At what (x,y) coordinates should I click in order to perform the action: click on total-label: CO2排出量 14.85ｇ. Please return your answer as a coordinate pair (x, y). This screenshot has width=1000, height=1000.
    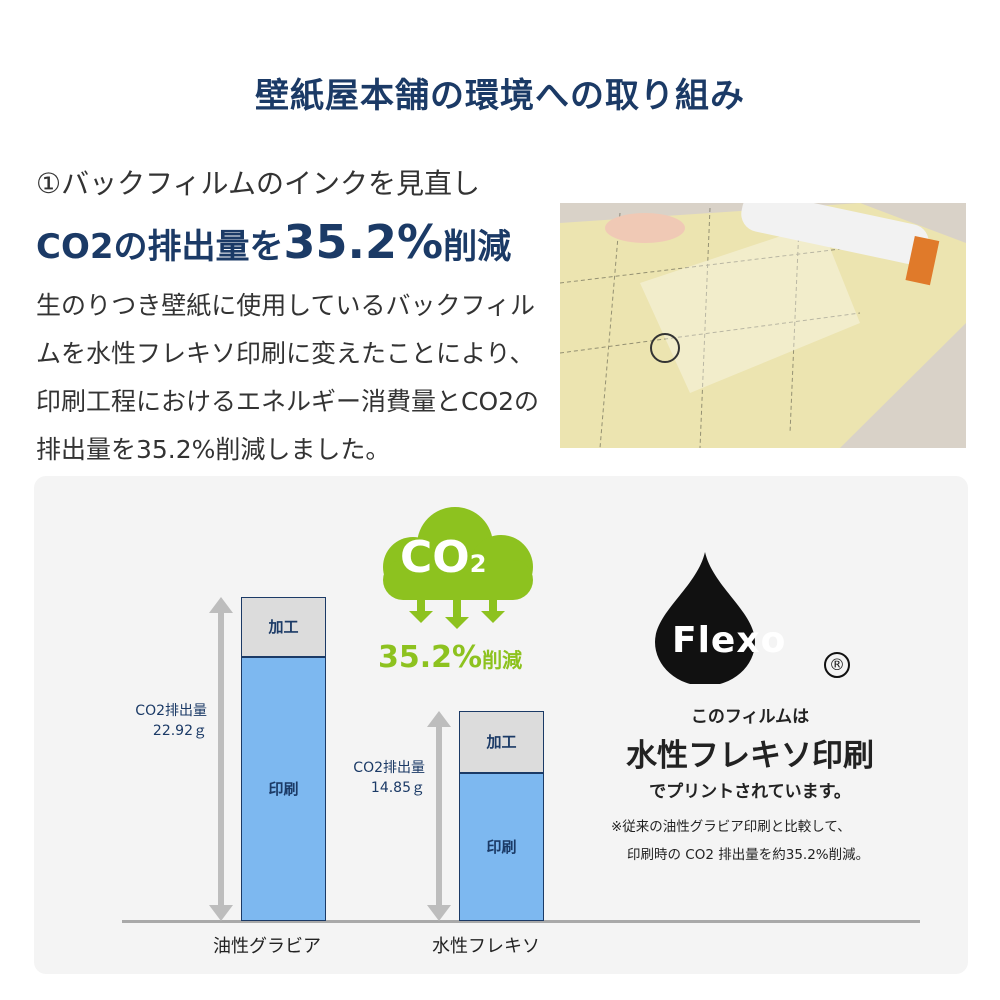
    Looking at the image, I should click on (370, 778).